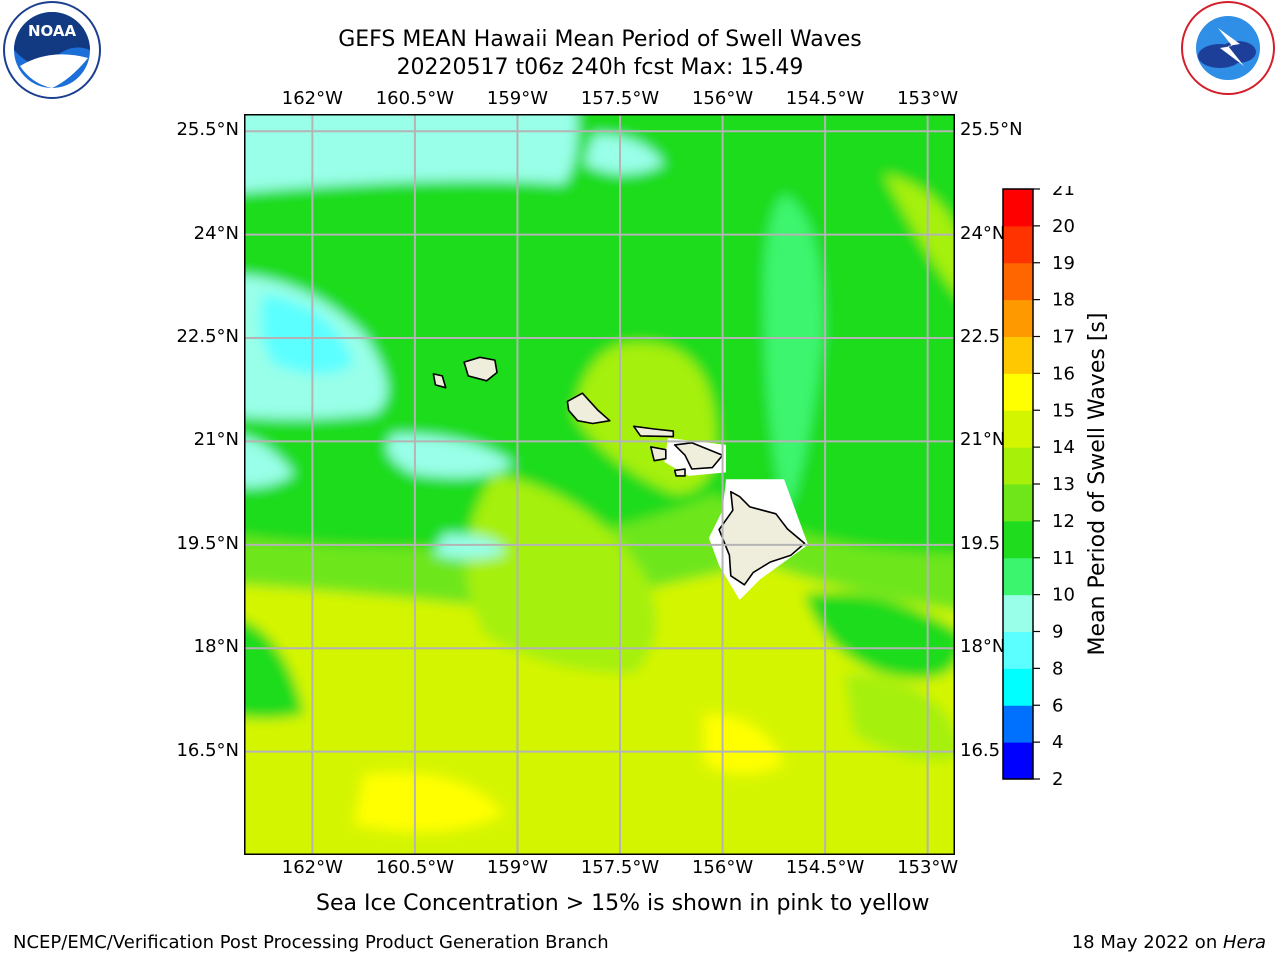 The height and width of the screenshot is (960, 1280). Describe the element at coordinates (1063, 337) in the screenshot. I see `colorbar-tick-label-12: 17` at that location.